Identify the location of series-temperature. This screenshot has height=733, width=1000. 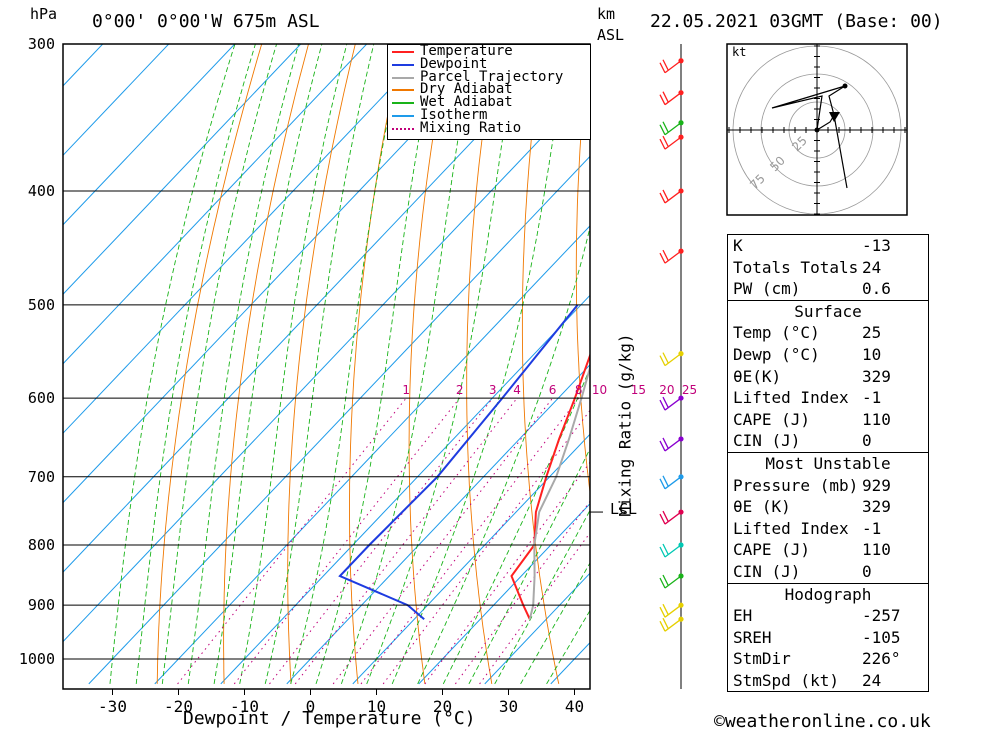
(550, 486).